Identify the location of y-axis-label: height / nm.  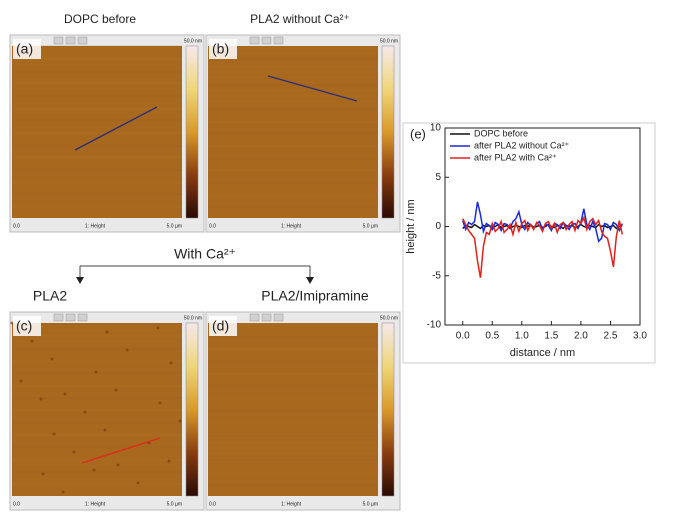
(411, 226).